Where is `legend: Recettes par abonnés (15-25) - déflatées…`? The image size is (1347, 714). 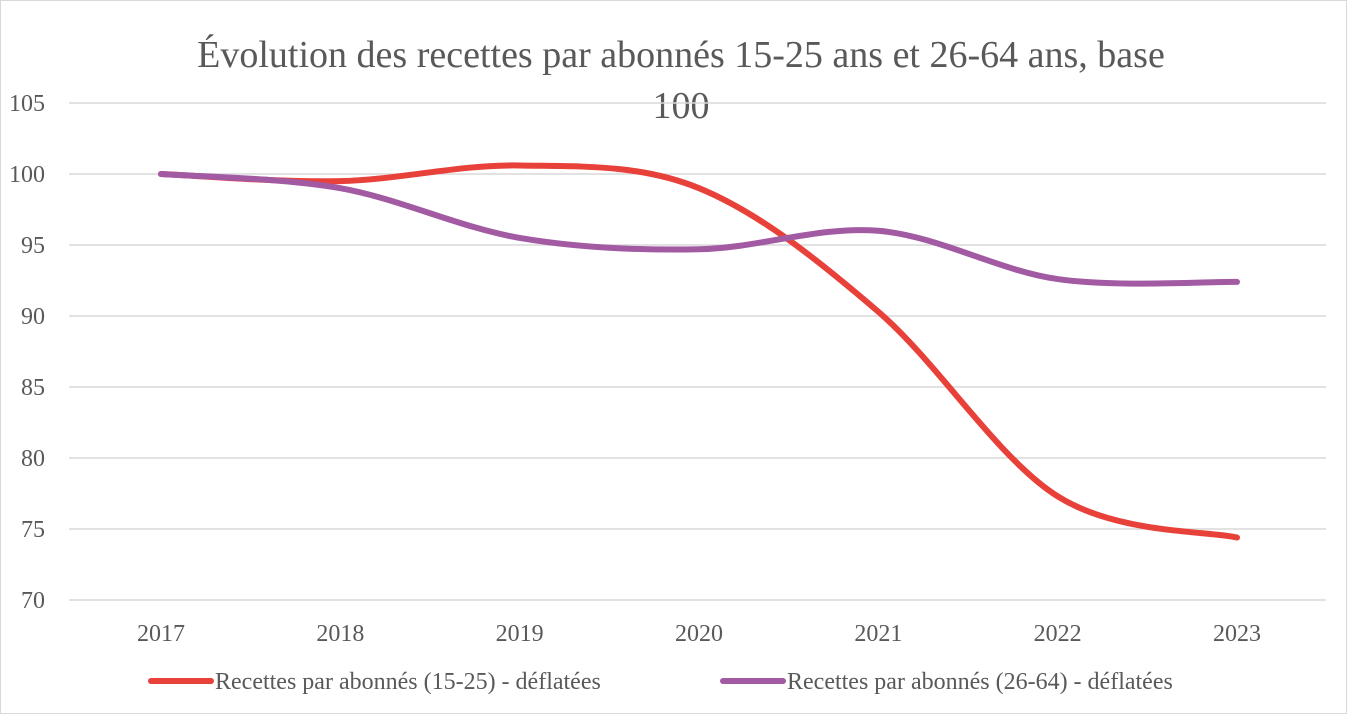
legend: Recettes par abonnés (15-25) - déflatées… is located at coordinates (660, 682).